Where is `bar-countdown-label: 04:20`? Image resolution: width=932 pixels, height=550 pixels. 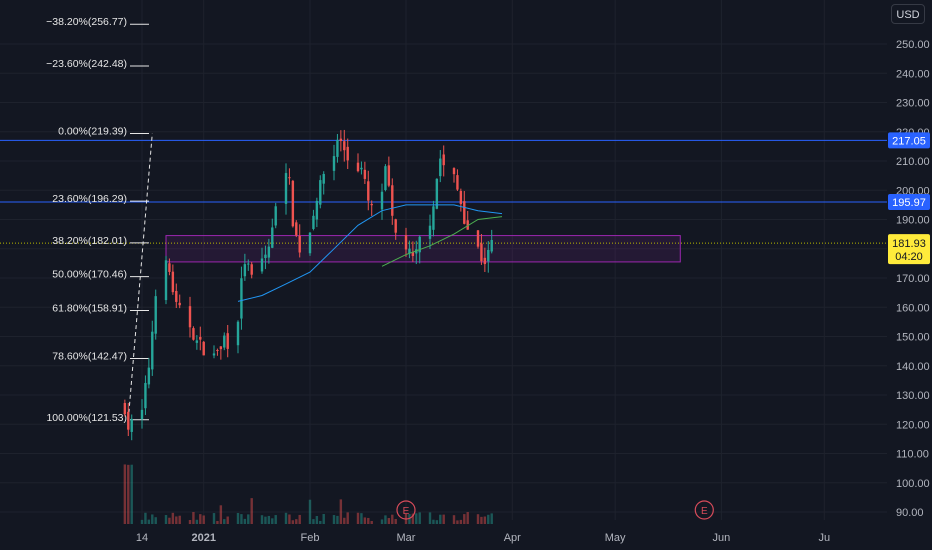 bar-countdown-label: 04:20 is located at coordinates (909, 257).